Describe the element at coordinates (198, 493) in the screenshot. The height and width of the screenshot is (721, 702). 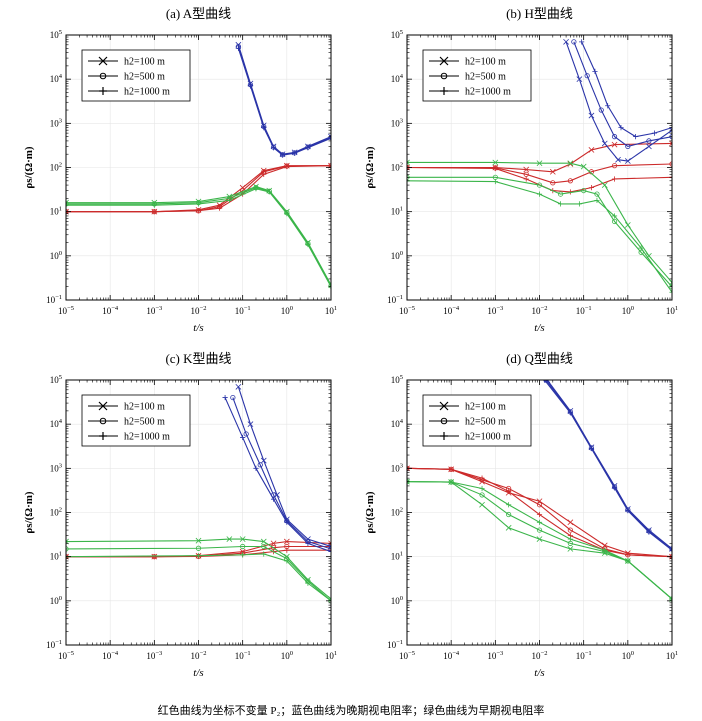
I see `series-group` at that location.